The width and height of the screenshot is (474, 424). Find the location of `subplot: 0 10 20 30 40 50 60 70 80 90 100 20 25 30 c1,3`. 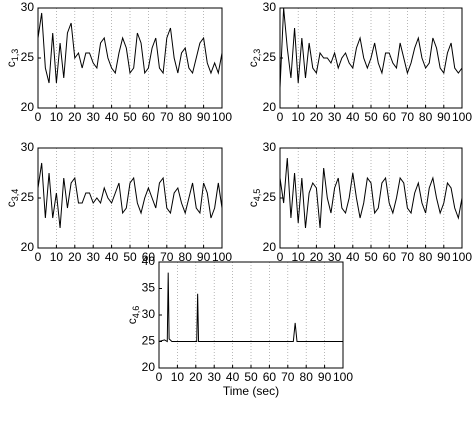

subplot: 0 10 20 30 40 50 60 70 80 90 100 20 25 30 c1,3 is located at coordinates (118, 62).